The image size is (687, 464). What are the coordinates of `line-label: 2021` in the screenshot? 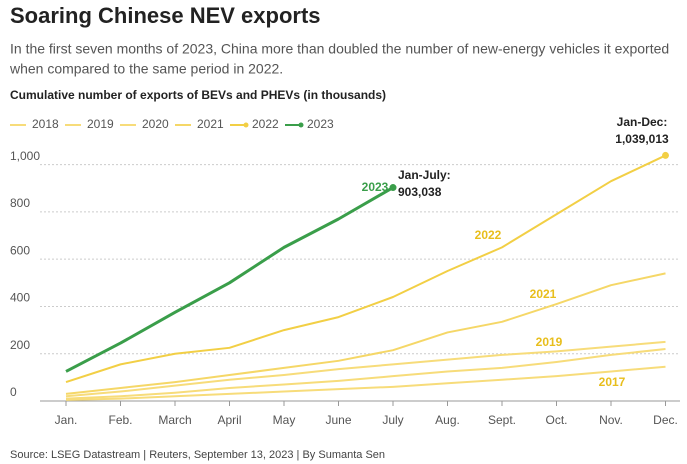 It's located at (543, 294).